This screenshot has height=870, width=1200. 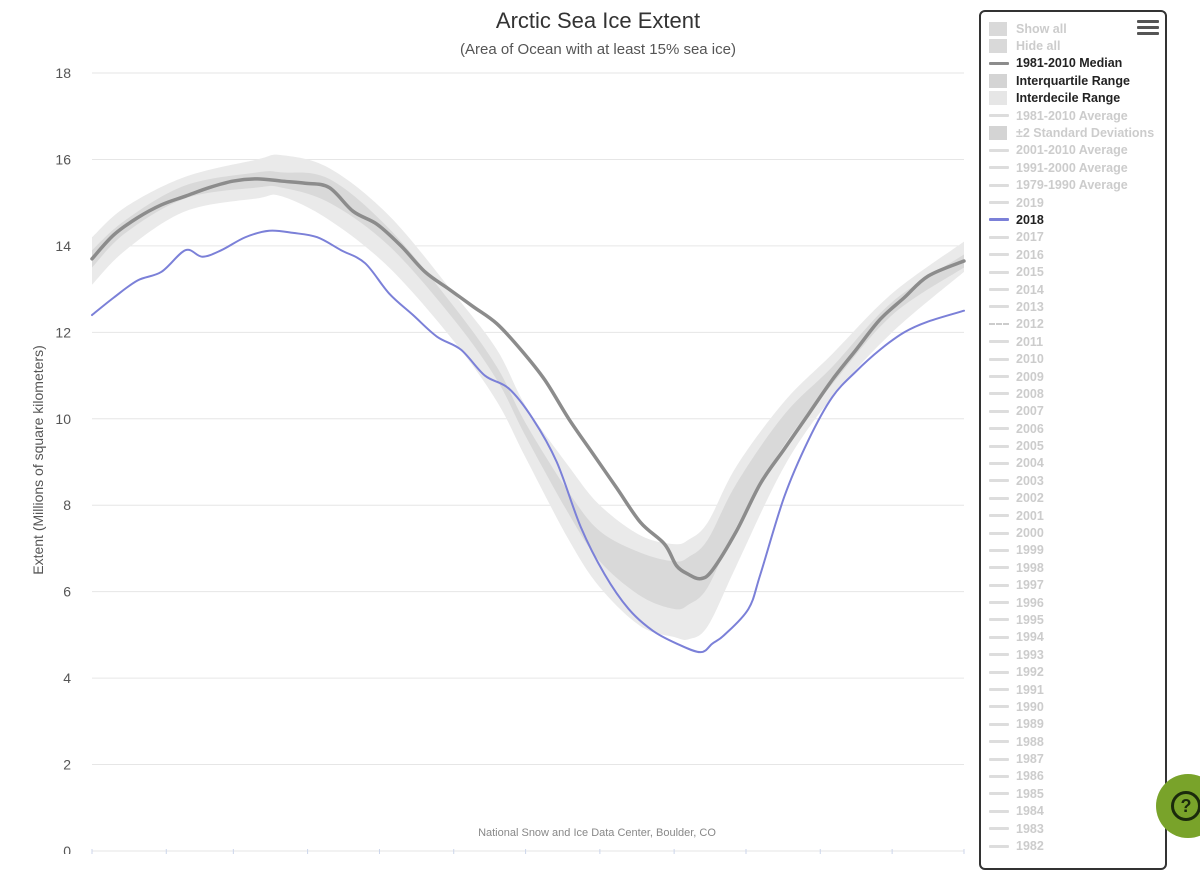 What do you see at coordinates (1030, 498) in the screenshot?
I see `legend-label: 2002` at bounding box center [1030, 498].